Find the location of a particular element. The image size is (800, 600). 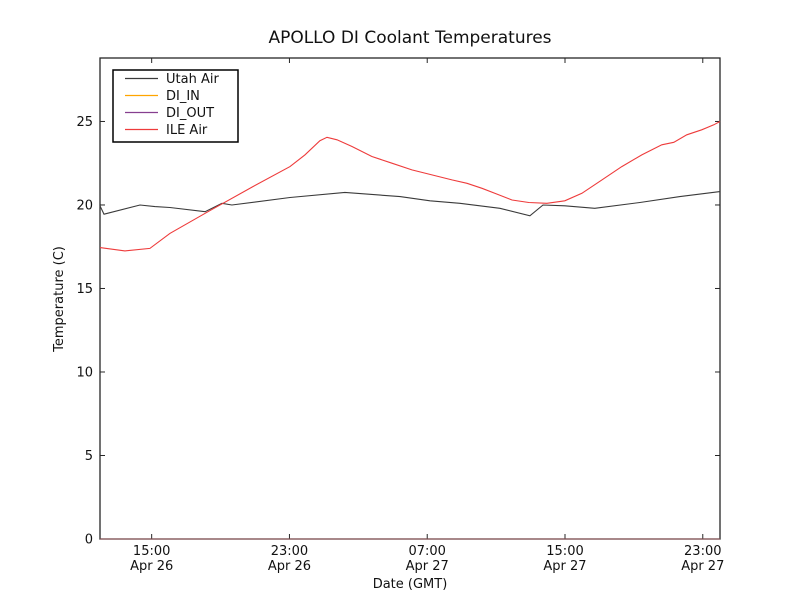

x-tick-label-time: 07:00 is located at coordinates (426, 551).